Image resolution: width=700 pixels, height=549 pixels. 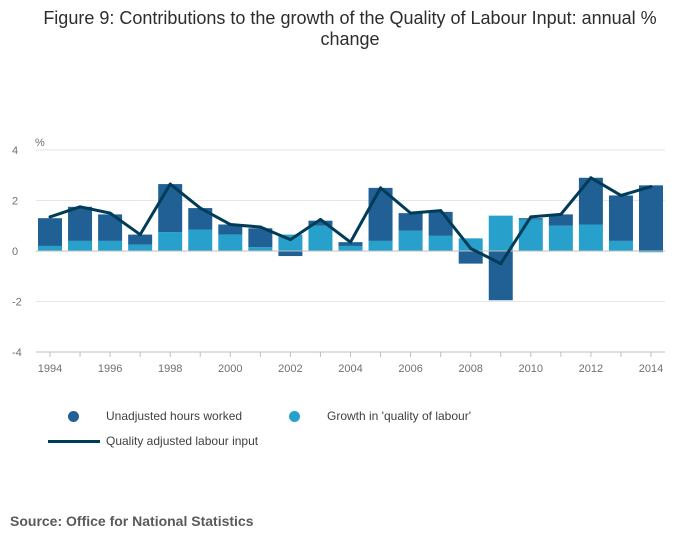 What do you see at coordinates (174, 416) in the screenshot?
I see `legend-label-hours: Unadjusted hours worked` at bounding box center [174, 416].